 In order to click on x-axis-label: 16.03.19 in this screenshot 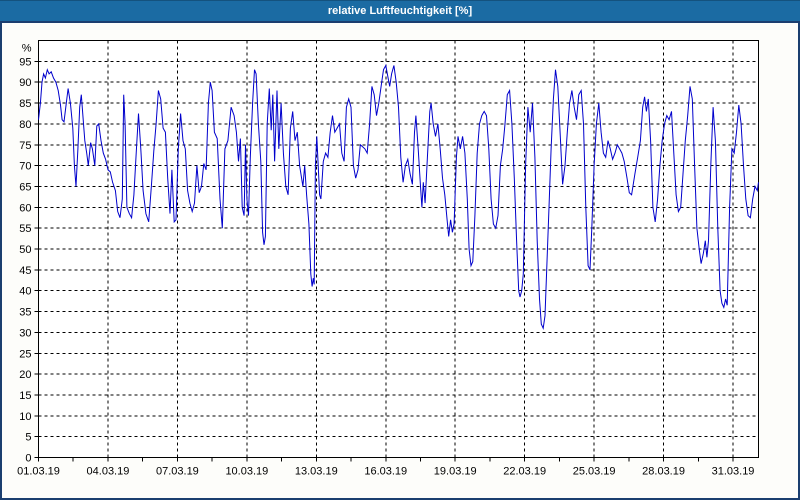, I will do `click(385, 472)`.